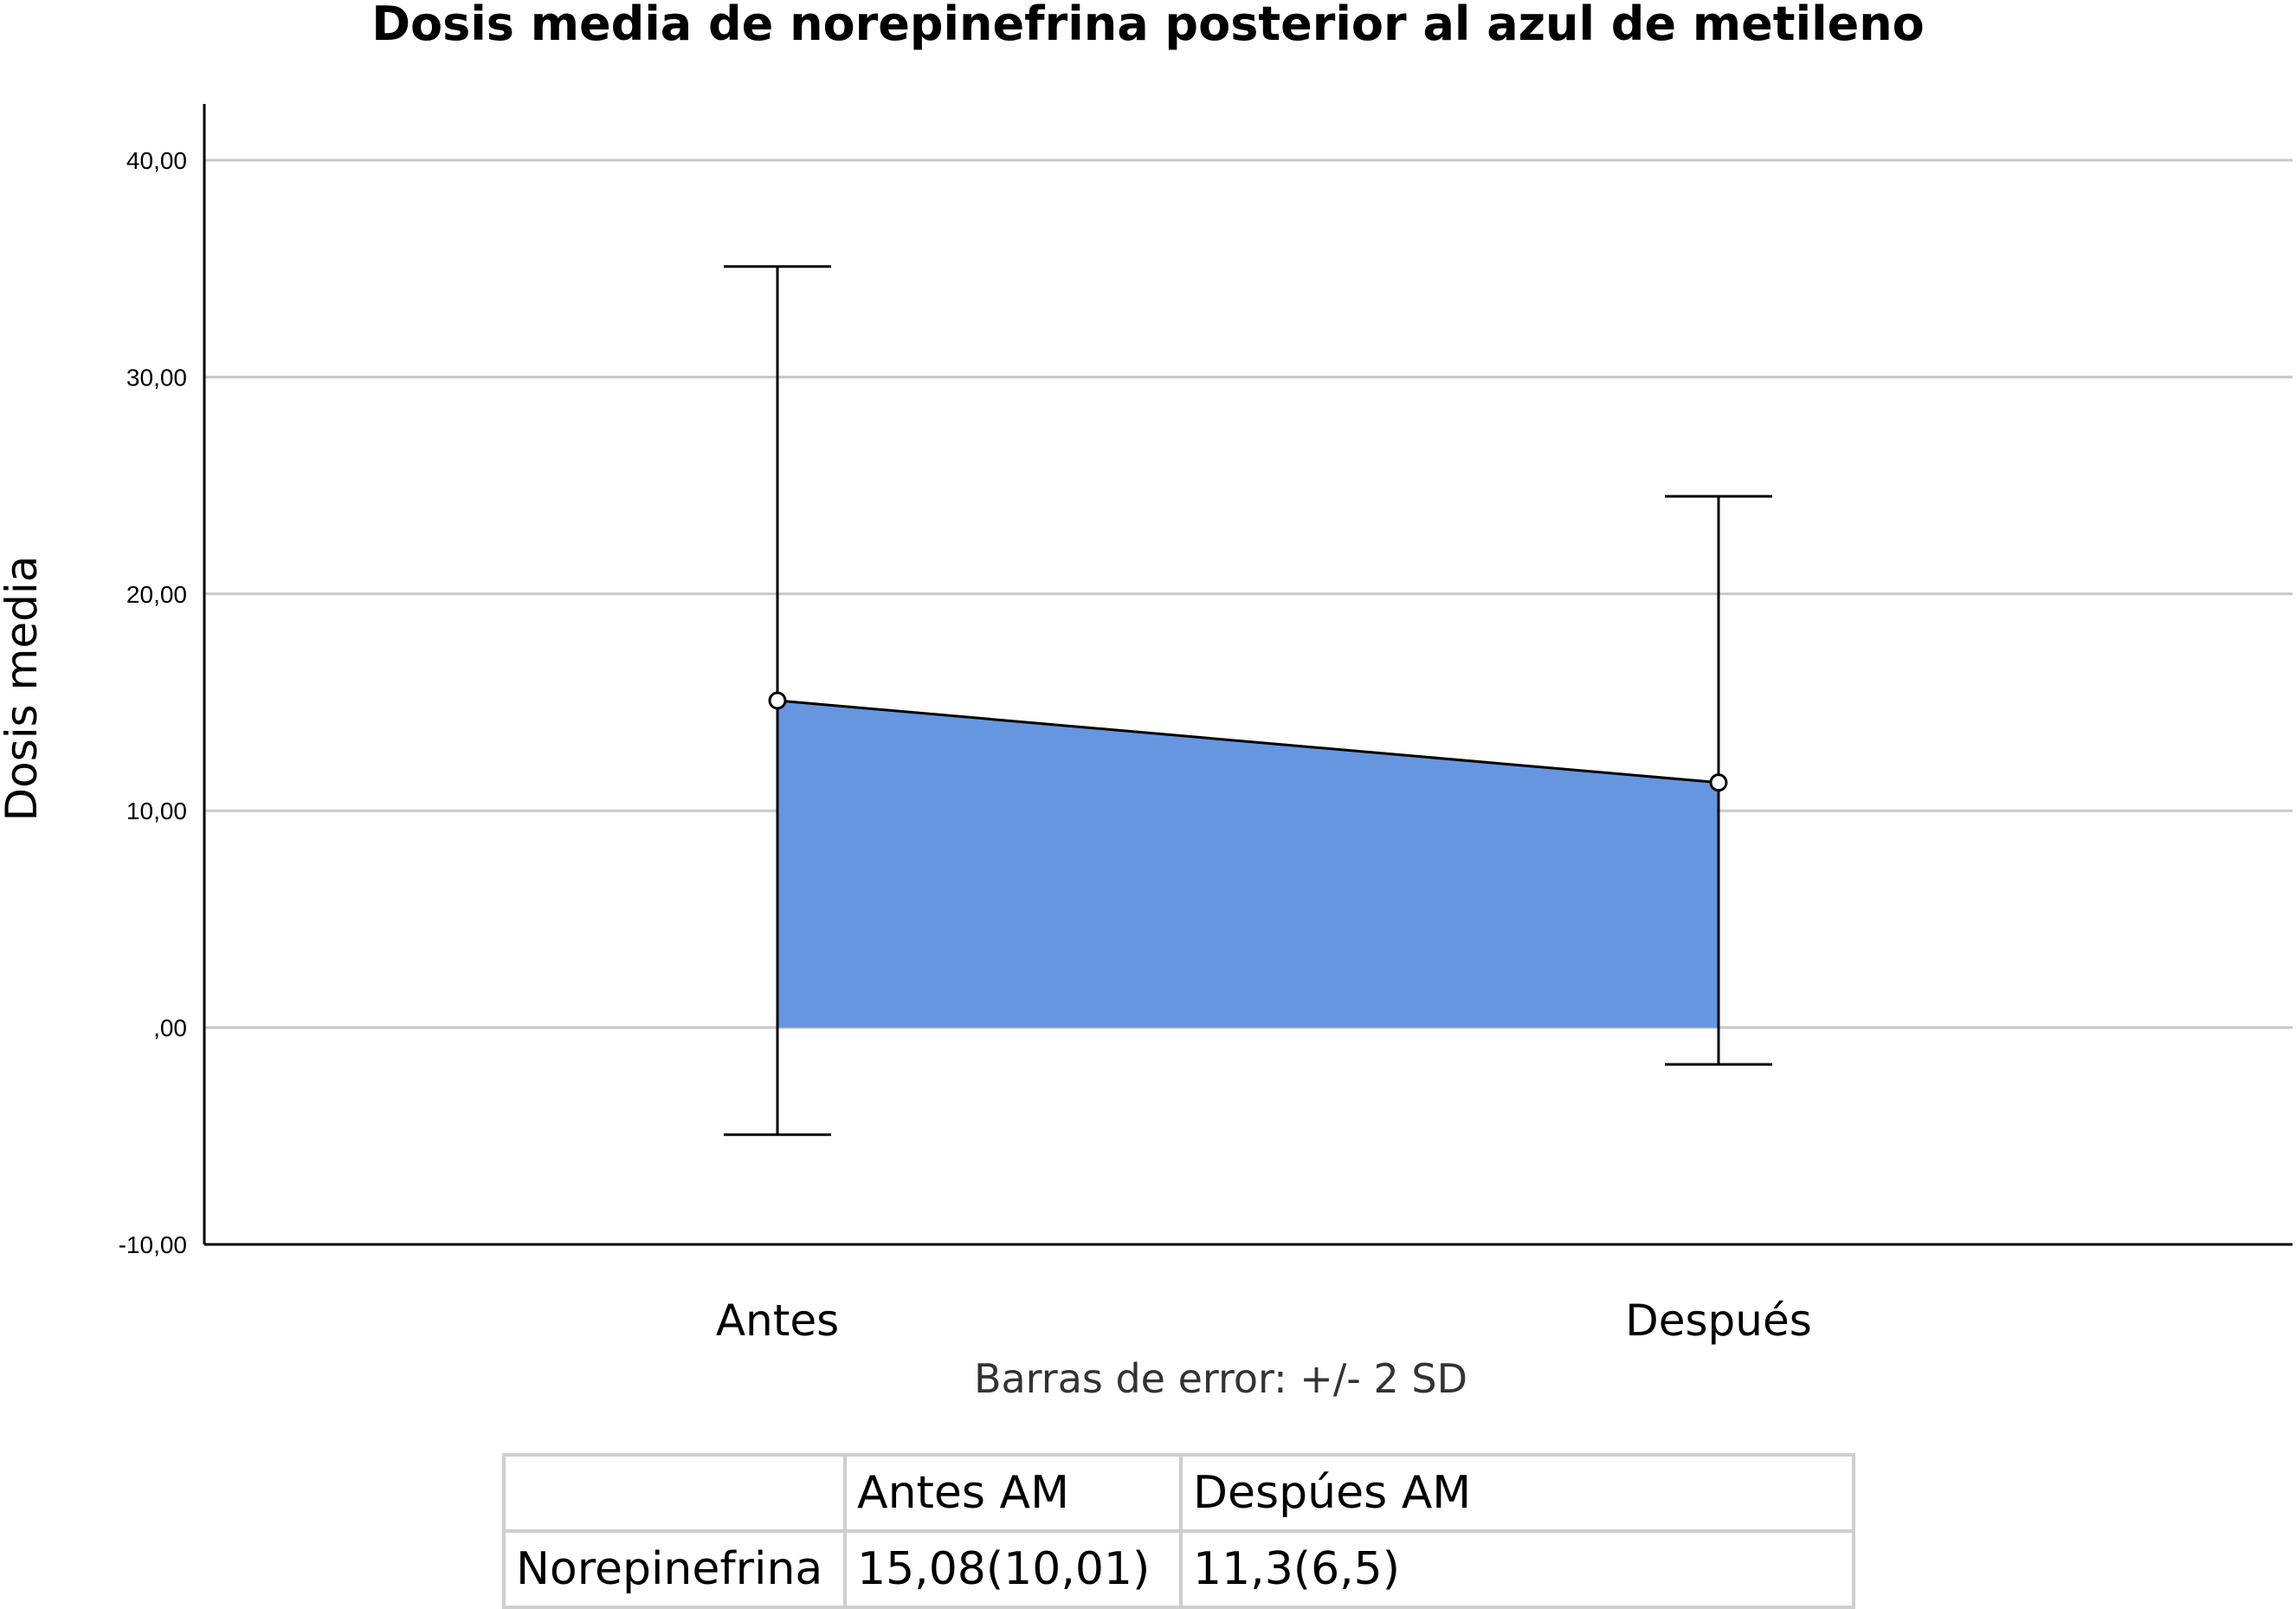 The image size is (2296, 1609). Describe the element at coordinates (1517, 1493) in the screenshot. I see `table-header-cell: Despúes AM` at that location.